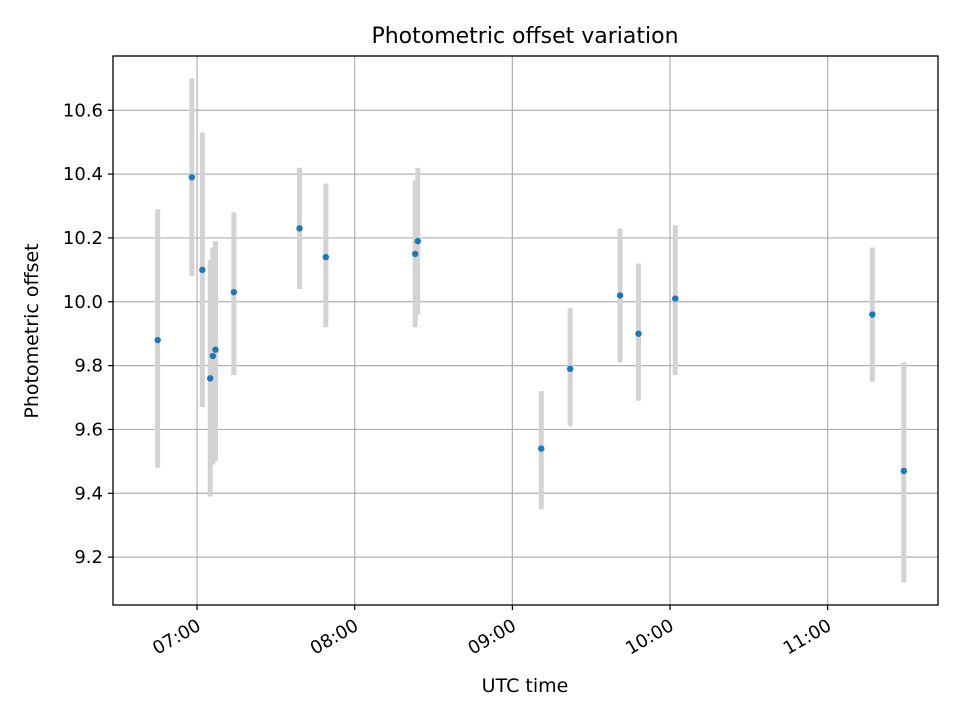  I want to click on y-tick-label: 10.4, so click(83, 174).